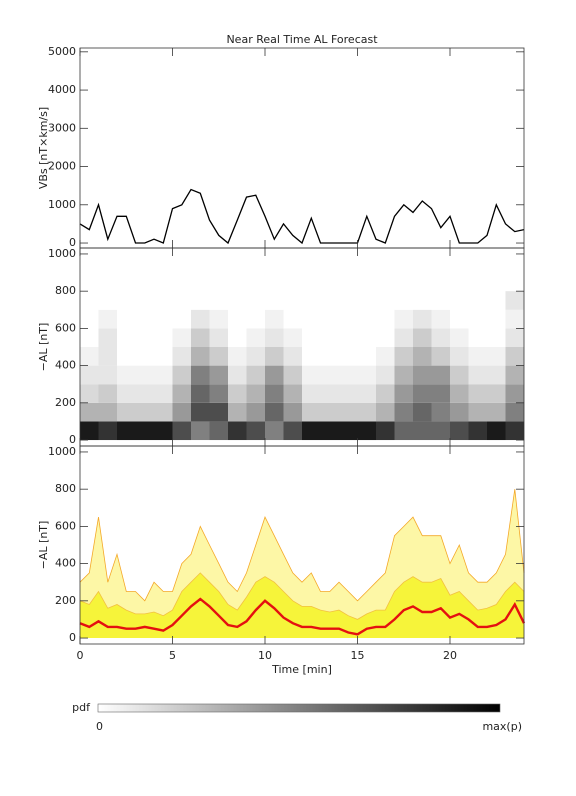  Describe the element at coordinates (62, 166) in the screenshot. I see `y-tick-label: 2000` at that location.